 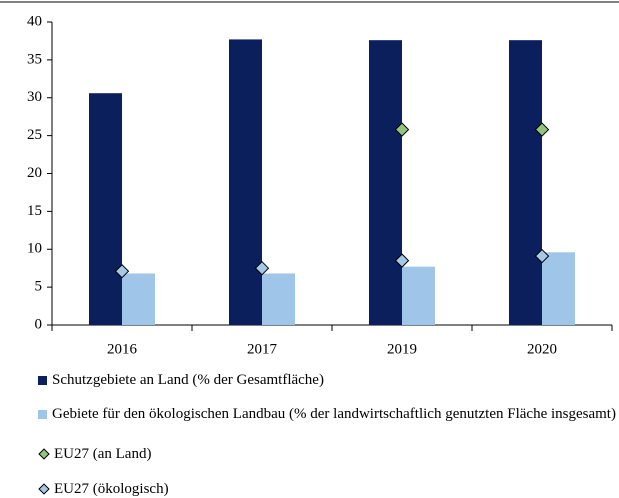 I want to click on y-tick-label: 5, so click(x=39, y=287).